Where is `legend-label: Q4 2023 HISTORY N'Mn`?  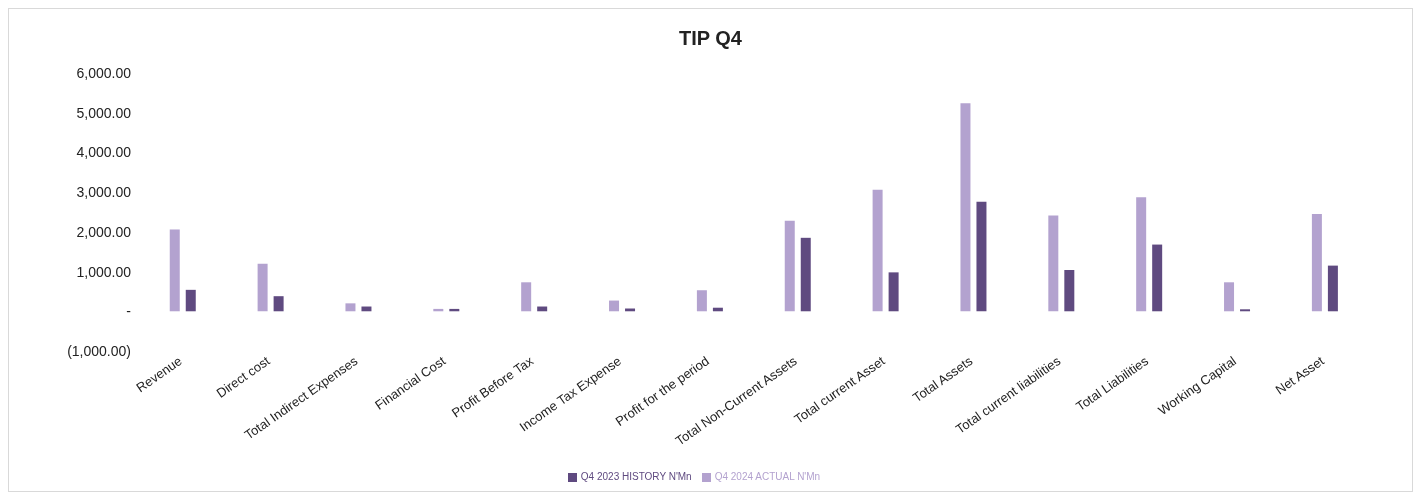 legend-label: Q4 2023 HISTORY N'Mn is located at coordinates (636, 476).